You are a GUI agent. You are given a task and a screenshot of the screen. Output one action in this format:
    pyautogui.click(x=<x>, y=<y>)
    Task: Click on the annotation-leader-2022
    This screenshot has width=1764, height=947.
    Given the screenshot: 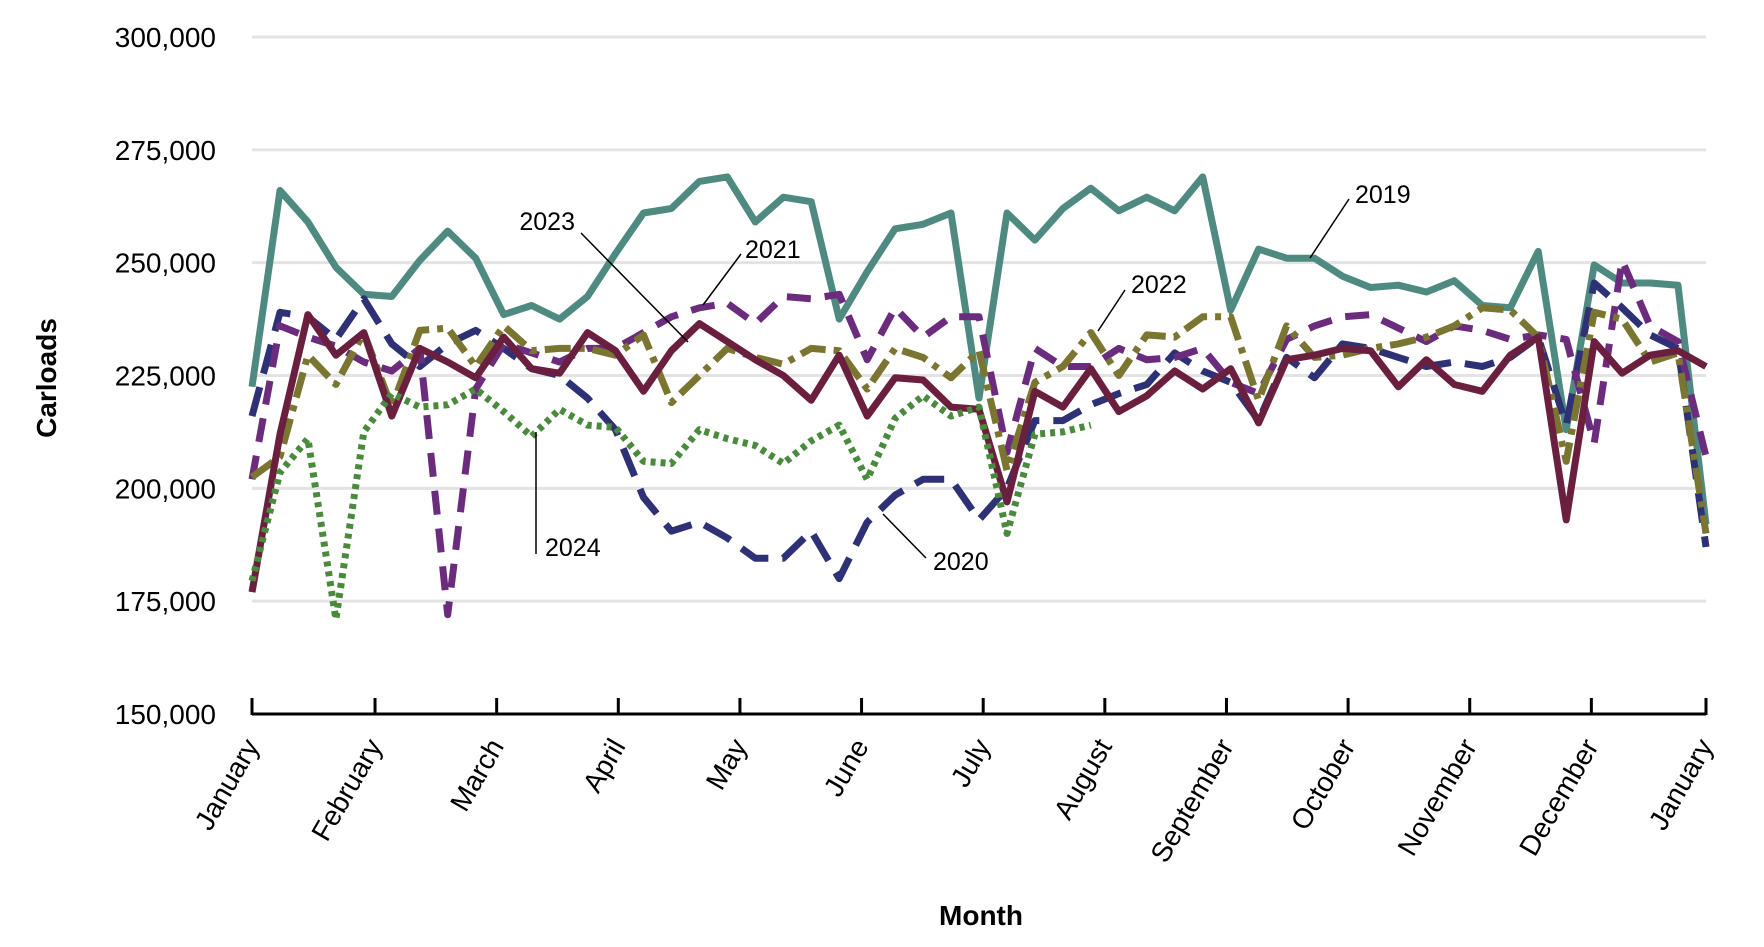 What is the action you would take?
    pyautogui.click(x=1111, y=310)
    